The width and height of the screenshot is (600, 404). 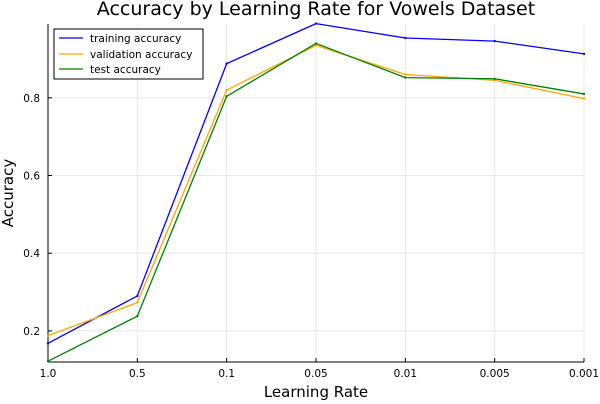 I want to click on x-tick-label: 0.01, so click(x=405, y=374).